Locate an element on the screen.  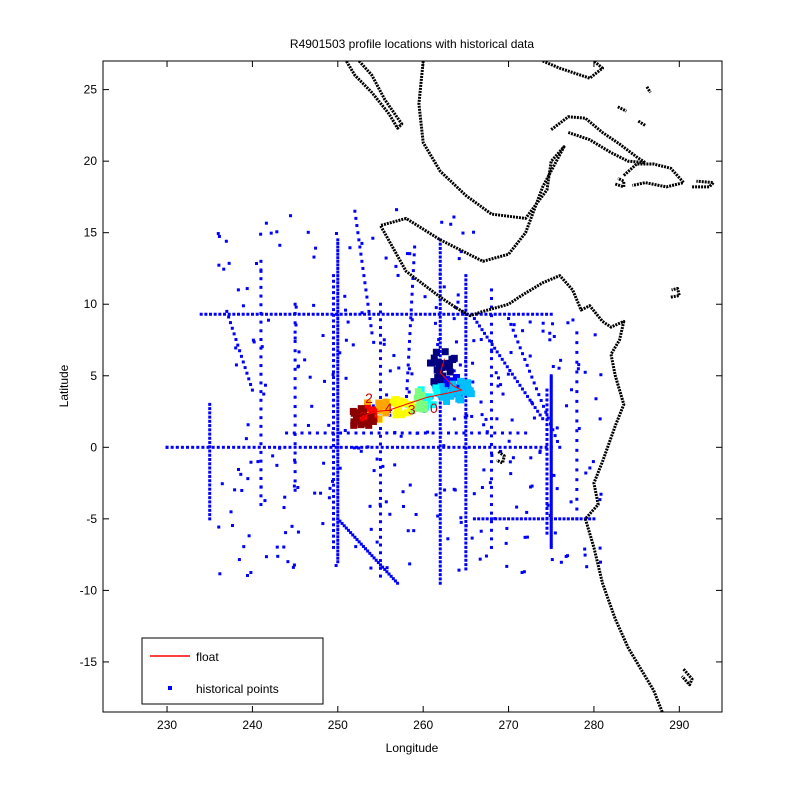
legend-historical-swatch is located at coordinates (170, 688).